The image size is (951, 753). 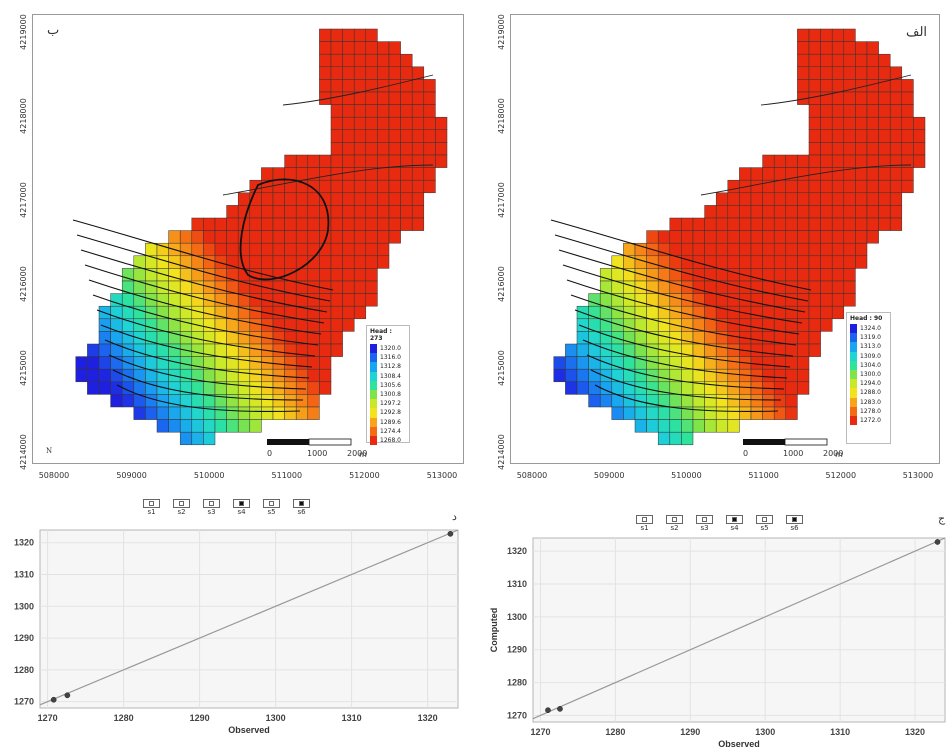 What do you see at coordinates (866, 318) in the screenshot?
I see `right-legend-title: Head : 90` at bounding box center [866, 318].